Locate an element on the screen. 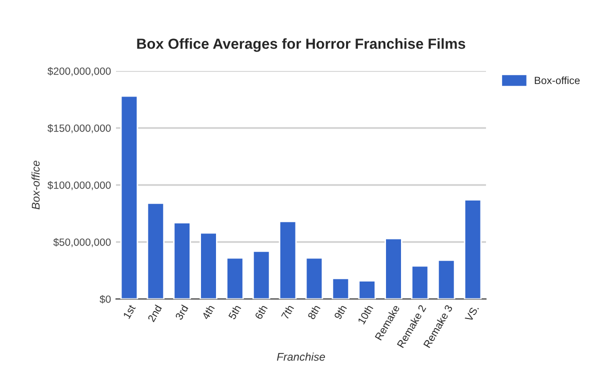 This screenshot has height=371, width=600. y-tick-label: $0 is located at coordinates (105, 299).